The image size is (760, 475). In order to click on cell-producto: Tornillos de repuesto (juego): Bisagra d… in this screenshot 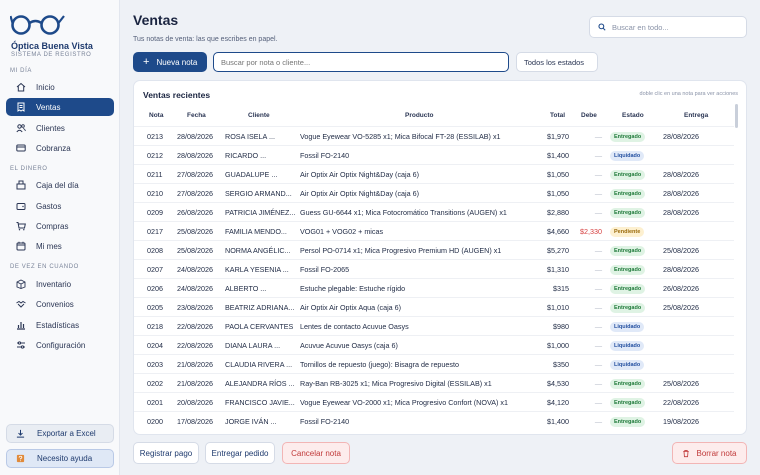, I will do `click(380, 364)`.